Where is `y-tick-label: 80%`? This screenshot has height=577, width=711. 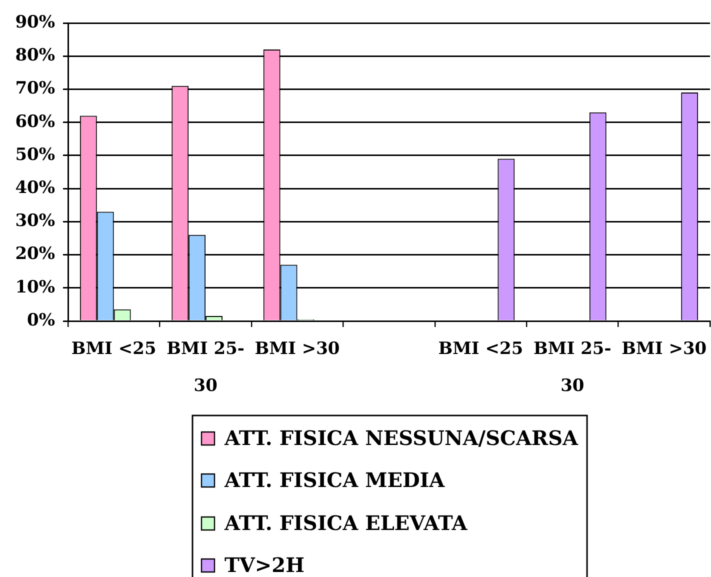
y-tick-label: 80% is located at coordinates (35, 56).